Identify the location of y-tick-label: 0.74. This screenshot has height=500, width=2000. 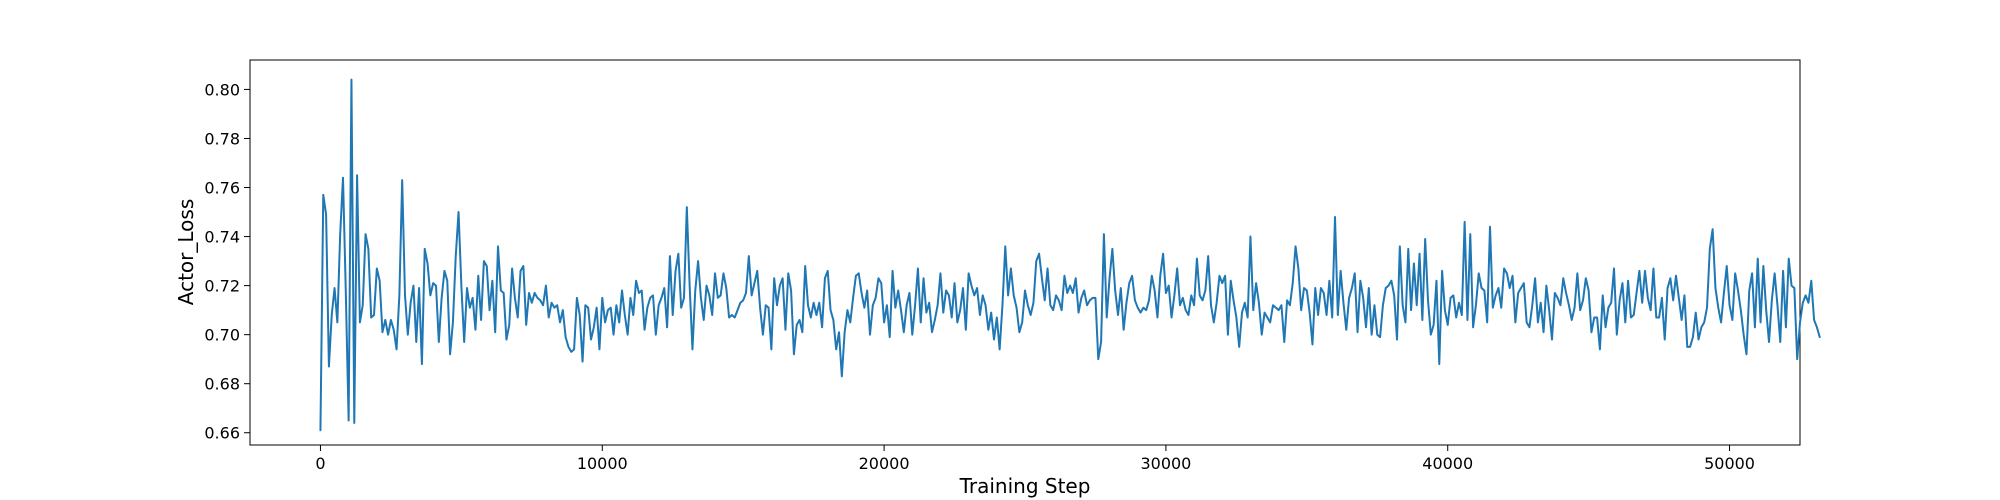
(222, 237).